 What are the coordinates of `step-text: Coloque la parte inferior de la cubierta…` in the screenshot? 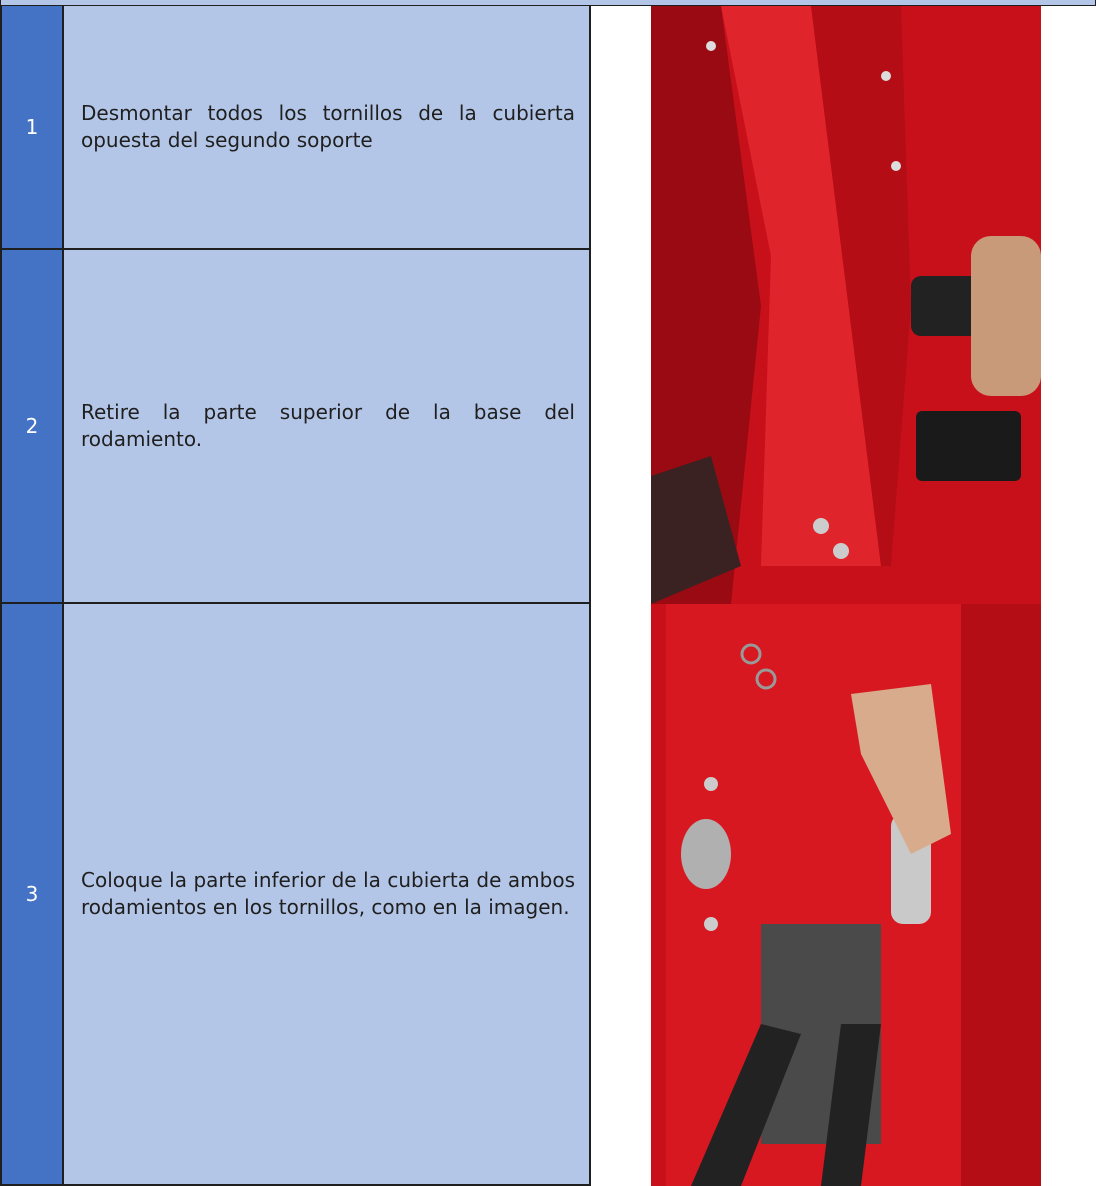 It's located at (328, 893).